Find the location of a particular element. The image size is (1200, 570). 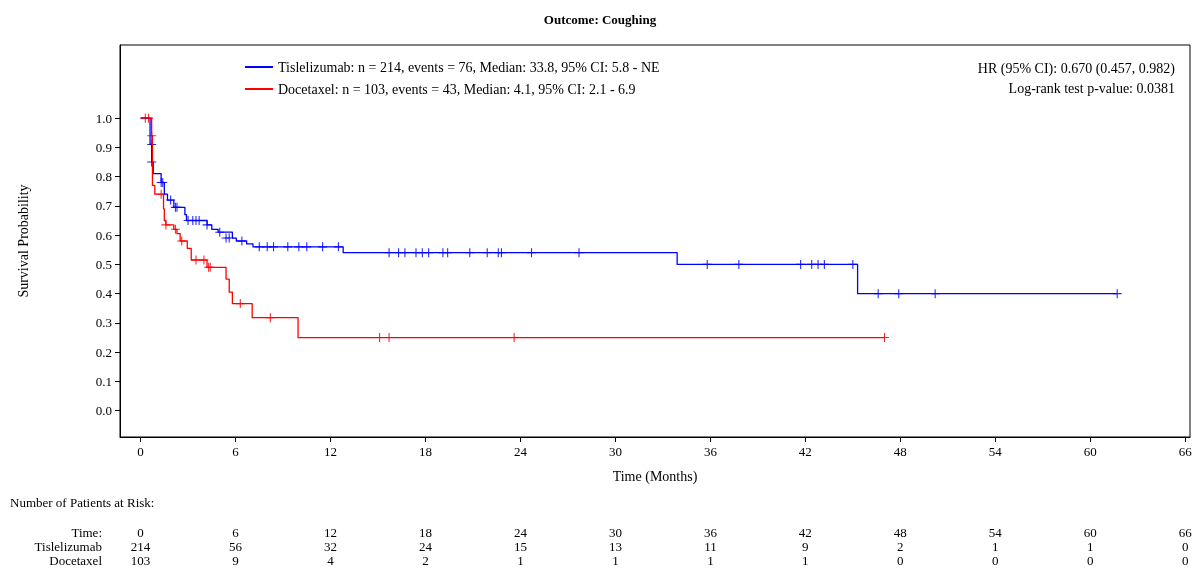

text: 48 is located at coordinates (900, 532).